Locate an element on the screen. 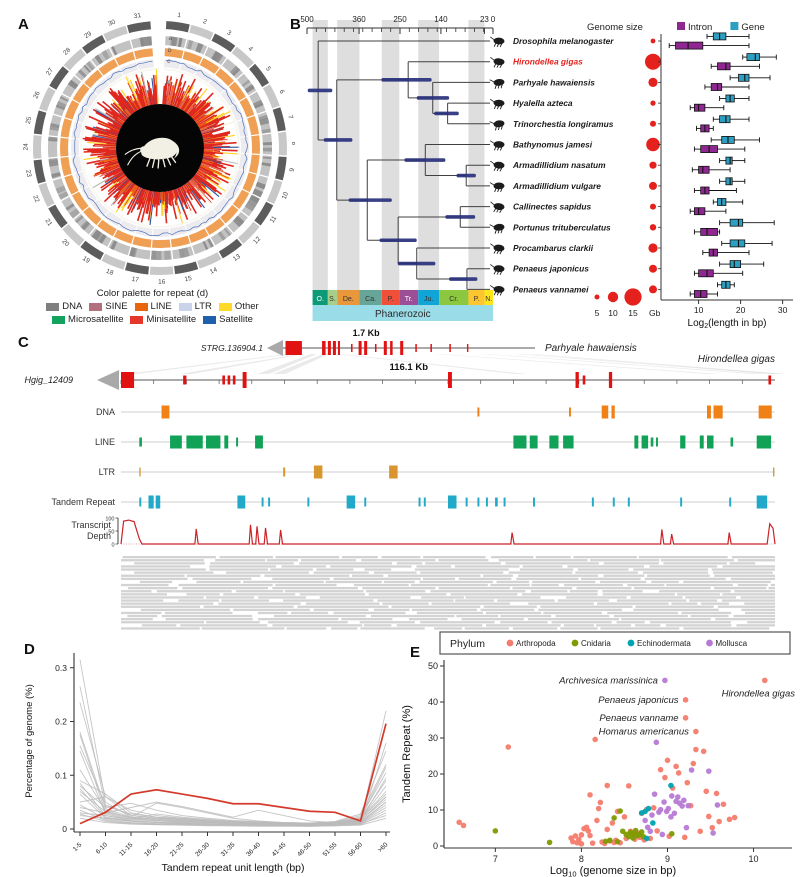  chromosome-number: 17 is located at coordinates (135, 280).